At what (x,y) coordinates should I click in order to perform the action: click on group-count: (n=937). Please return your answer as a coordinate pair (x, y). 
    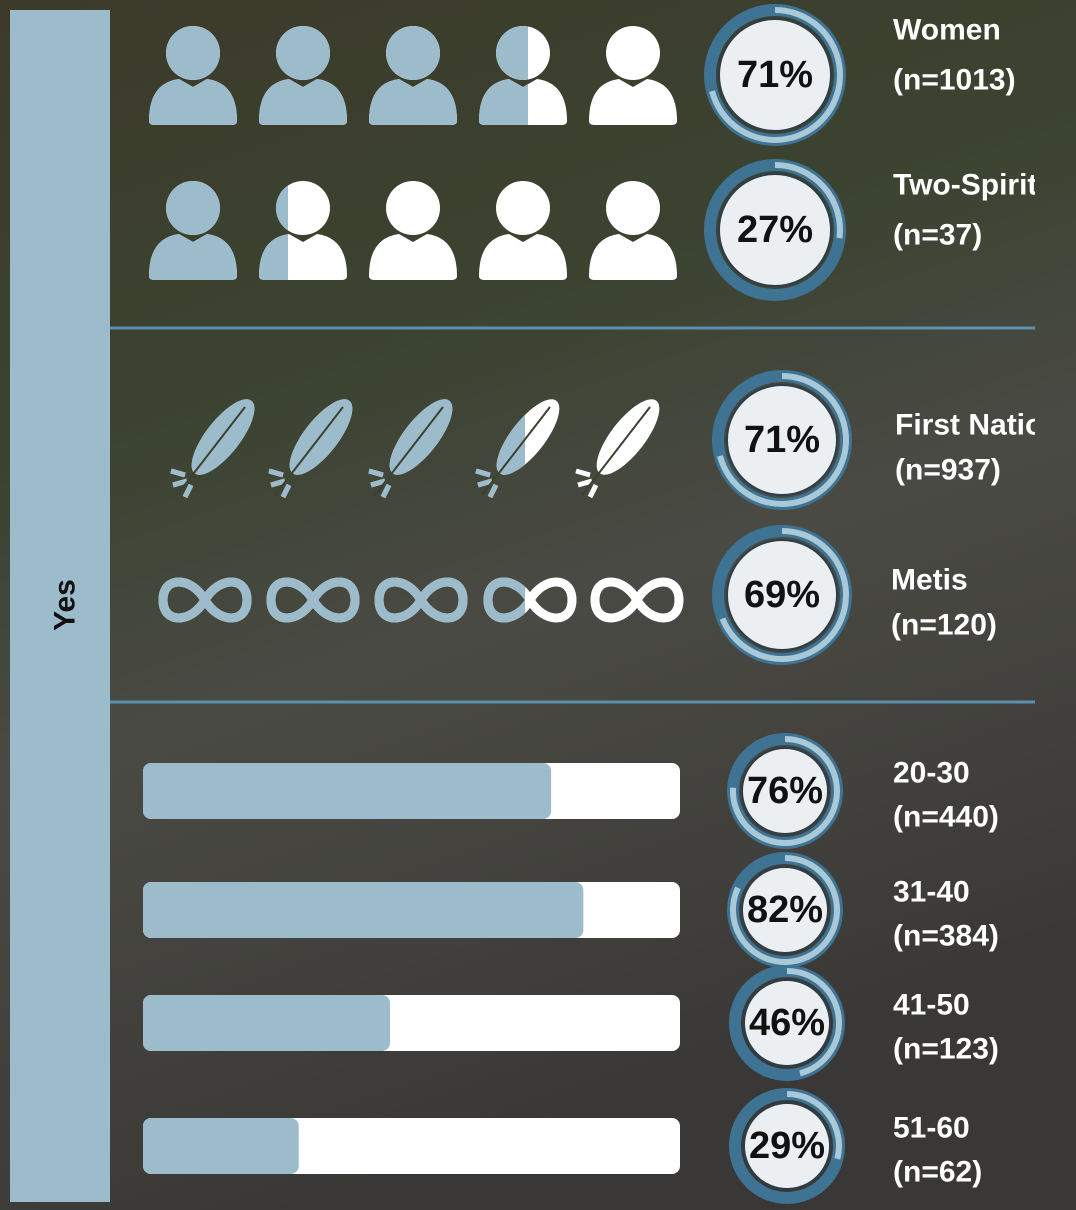
    Looking at the image, I should click on (948, 470).